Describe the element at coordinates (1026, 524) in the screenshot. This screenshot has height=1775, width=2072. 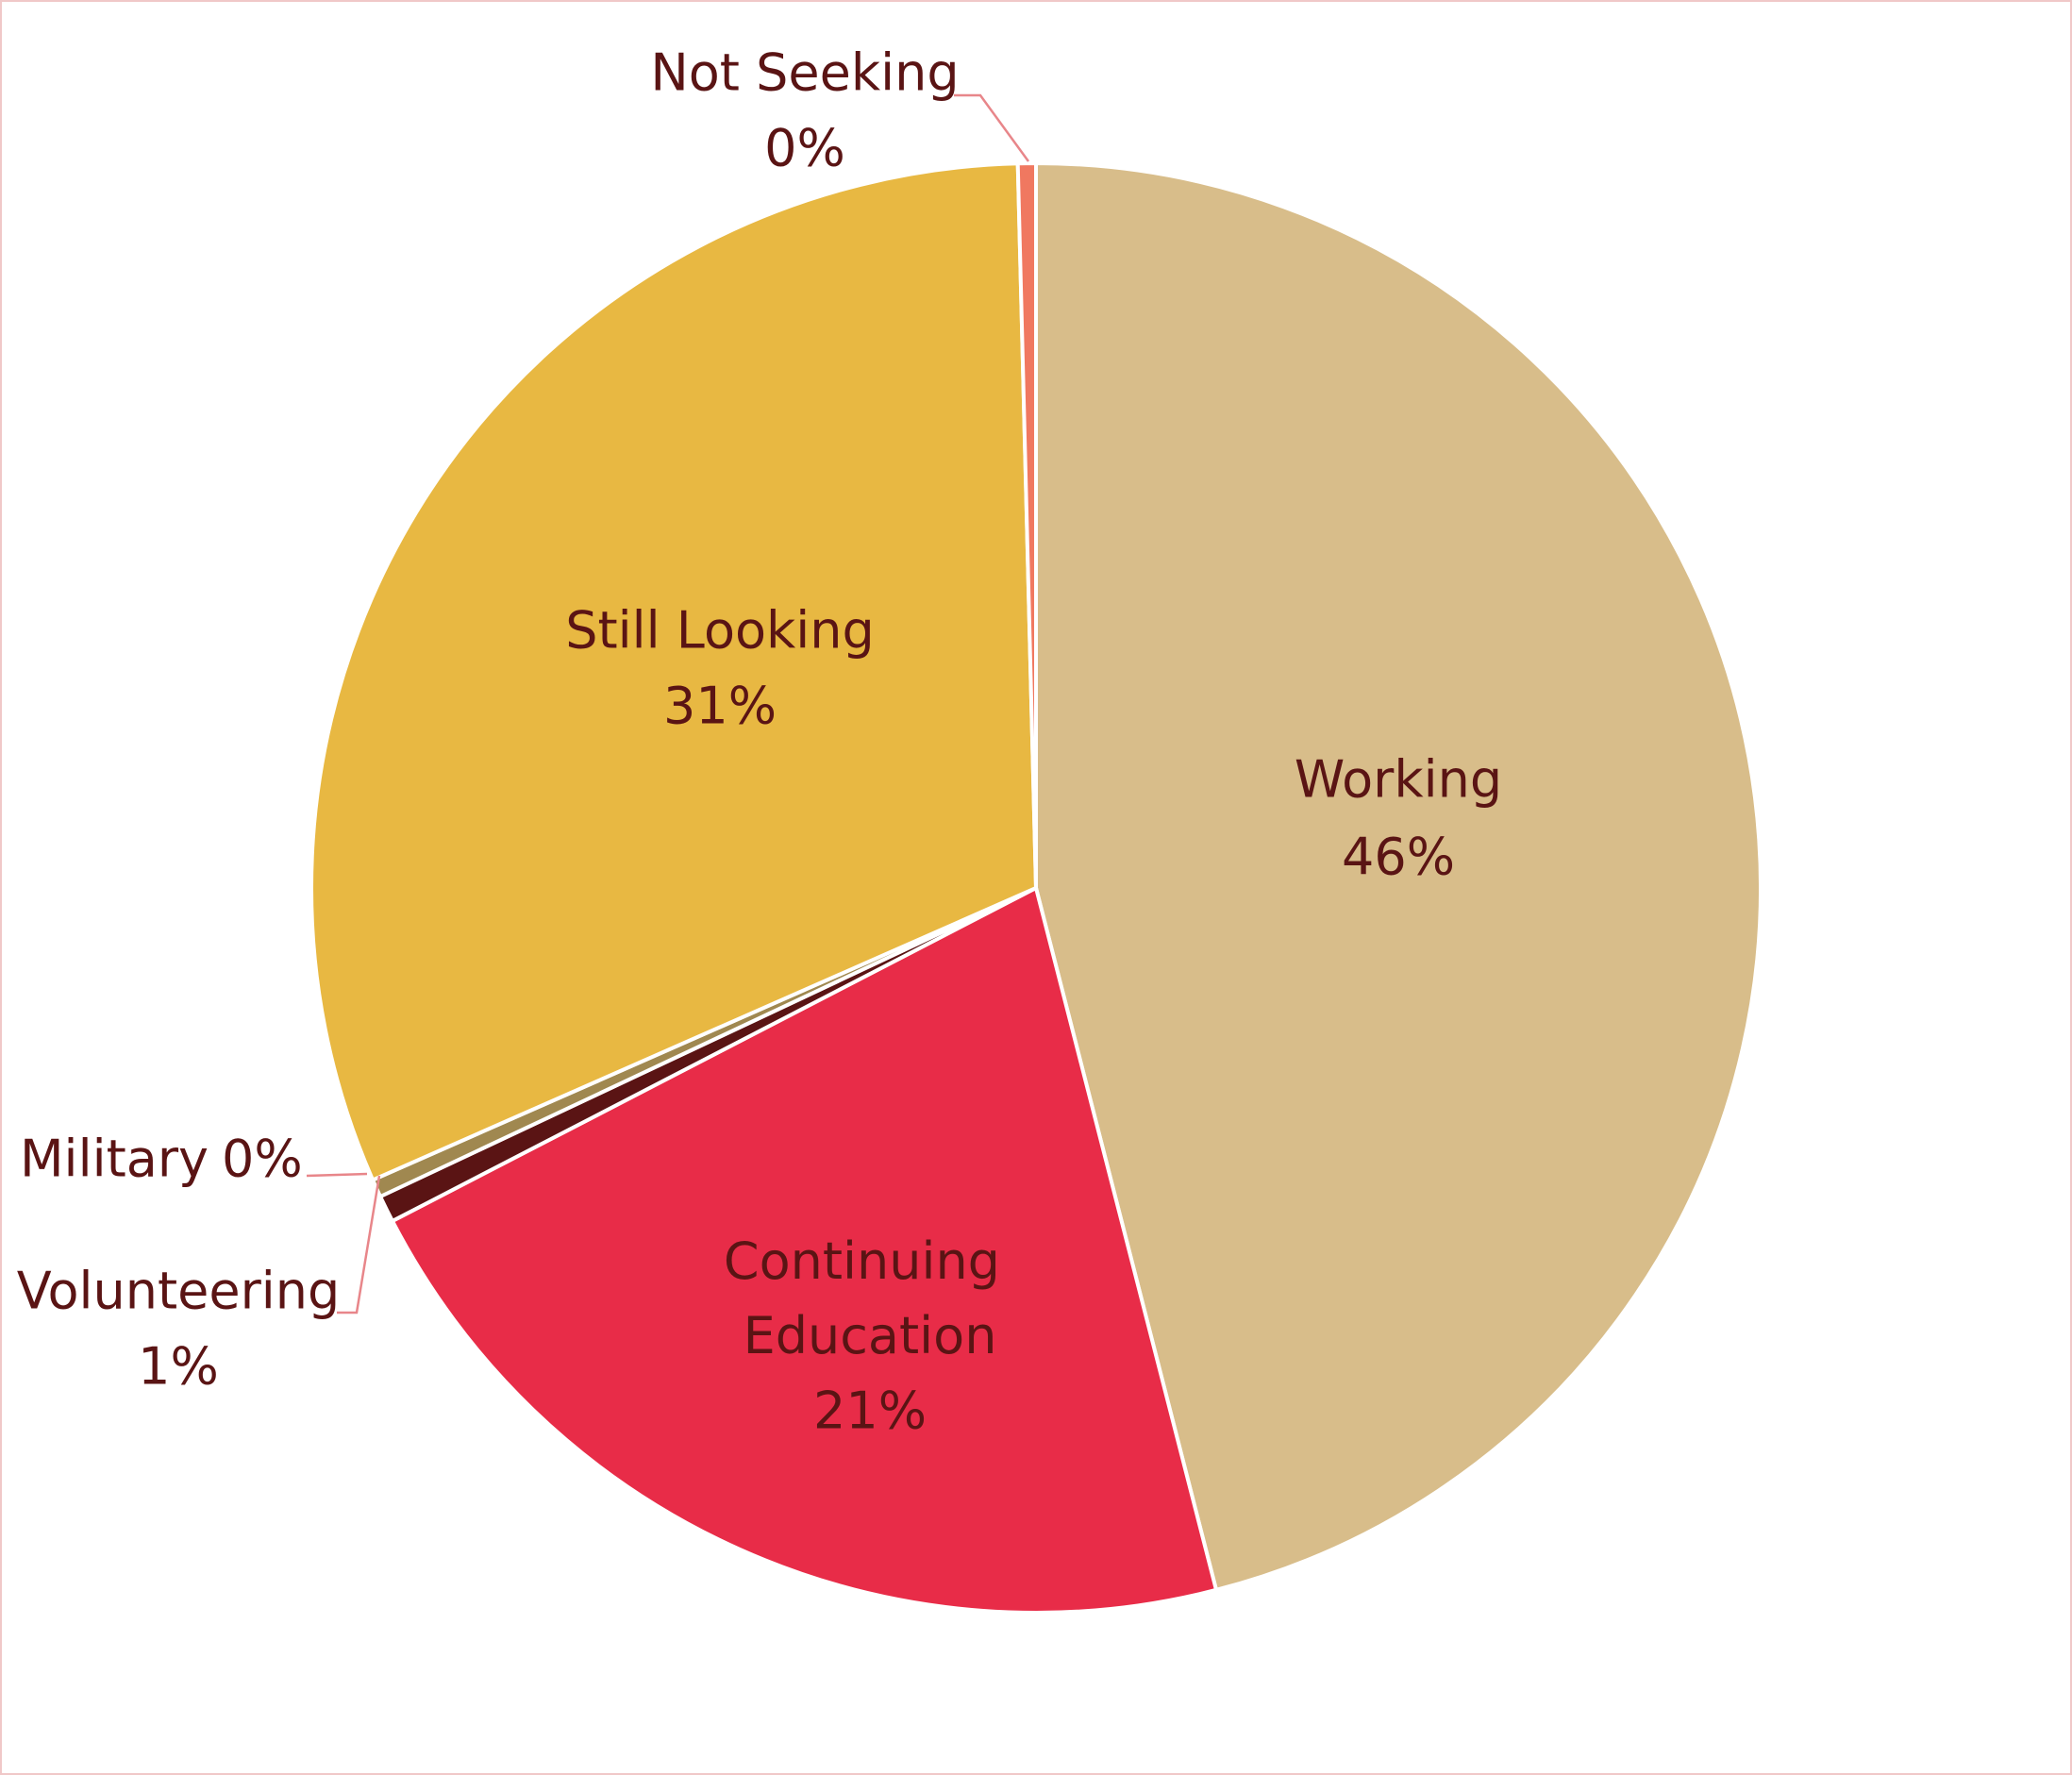
I see `pie-slice` at that location.